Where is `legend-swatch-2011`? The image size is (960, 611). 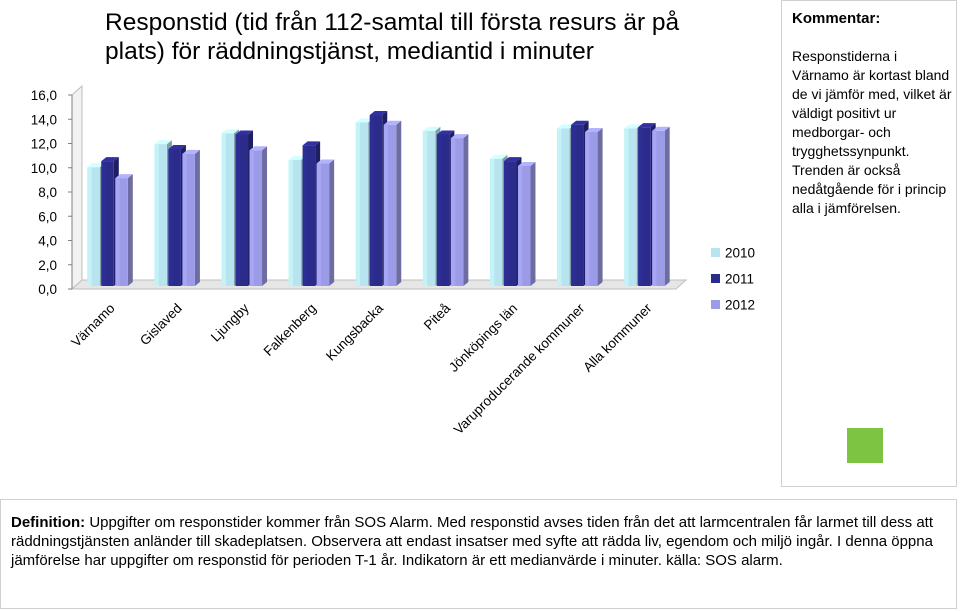
legend-swatch-2011 is located at coordinates (715, 278).